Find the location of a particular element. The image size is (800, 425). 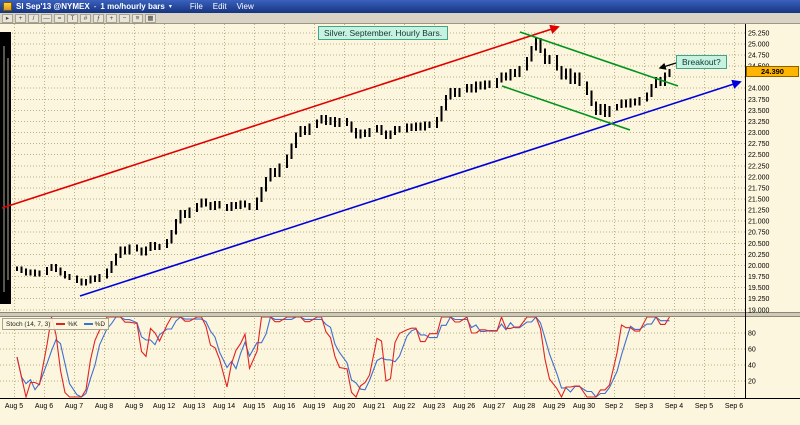

crosshair-tool: + is located at coordinates (20, 18).